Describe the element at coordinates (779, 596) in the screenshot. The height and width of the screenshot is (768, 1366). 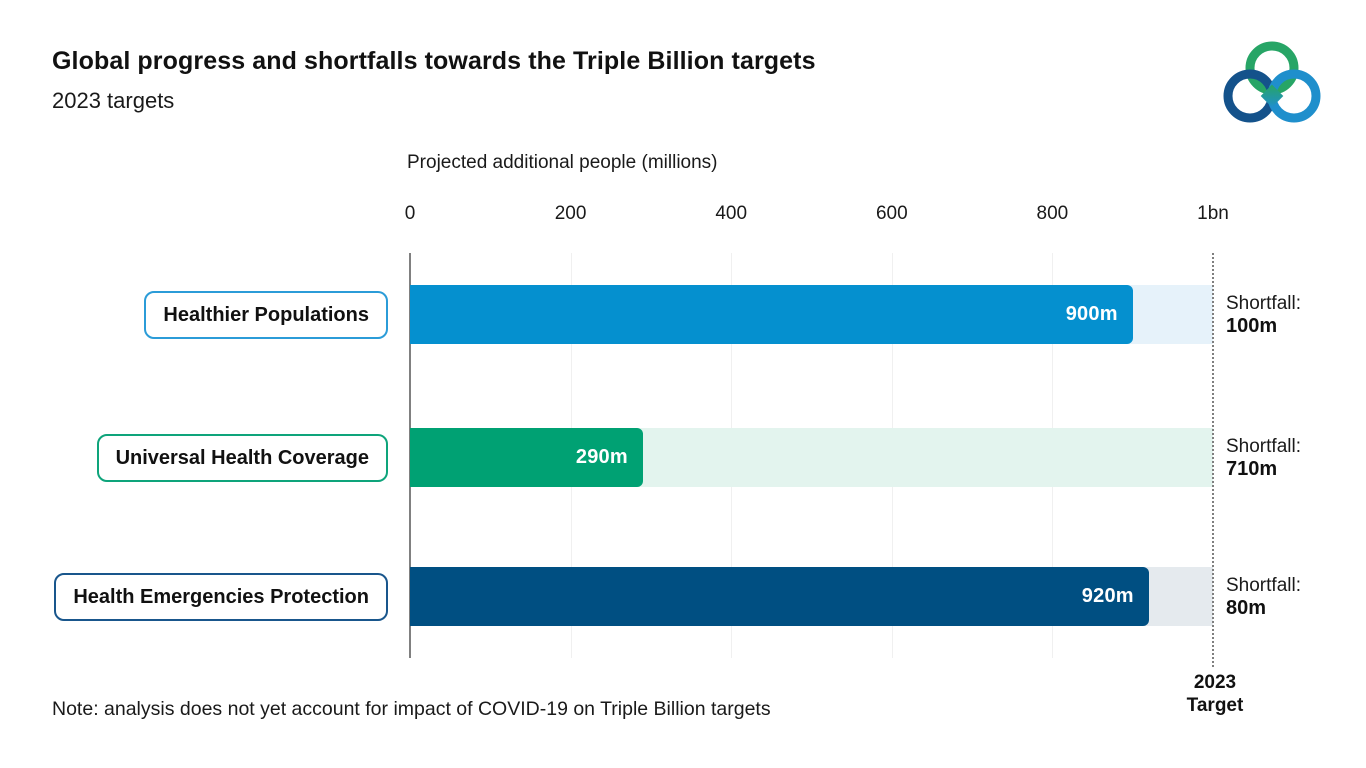
I see `bar-health-emergencies-protection: 920m` at that location.